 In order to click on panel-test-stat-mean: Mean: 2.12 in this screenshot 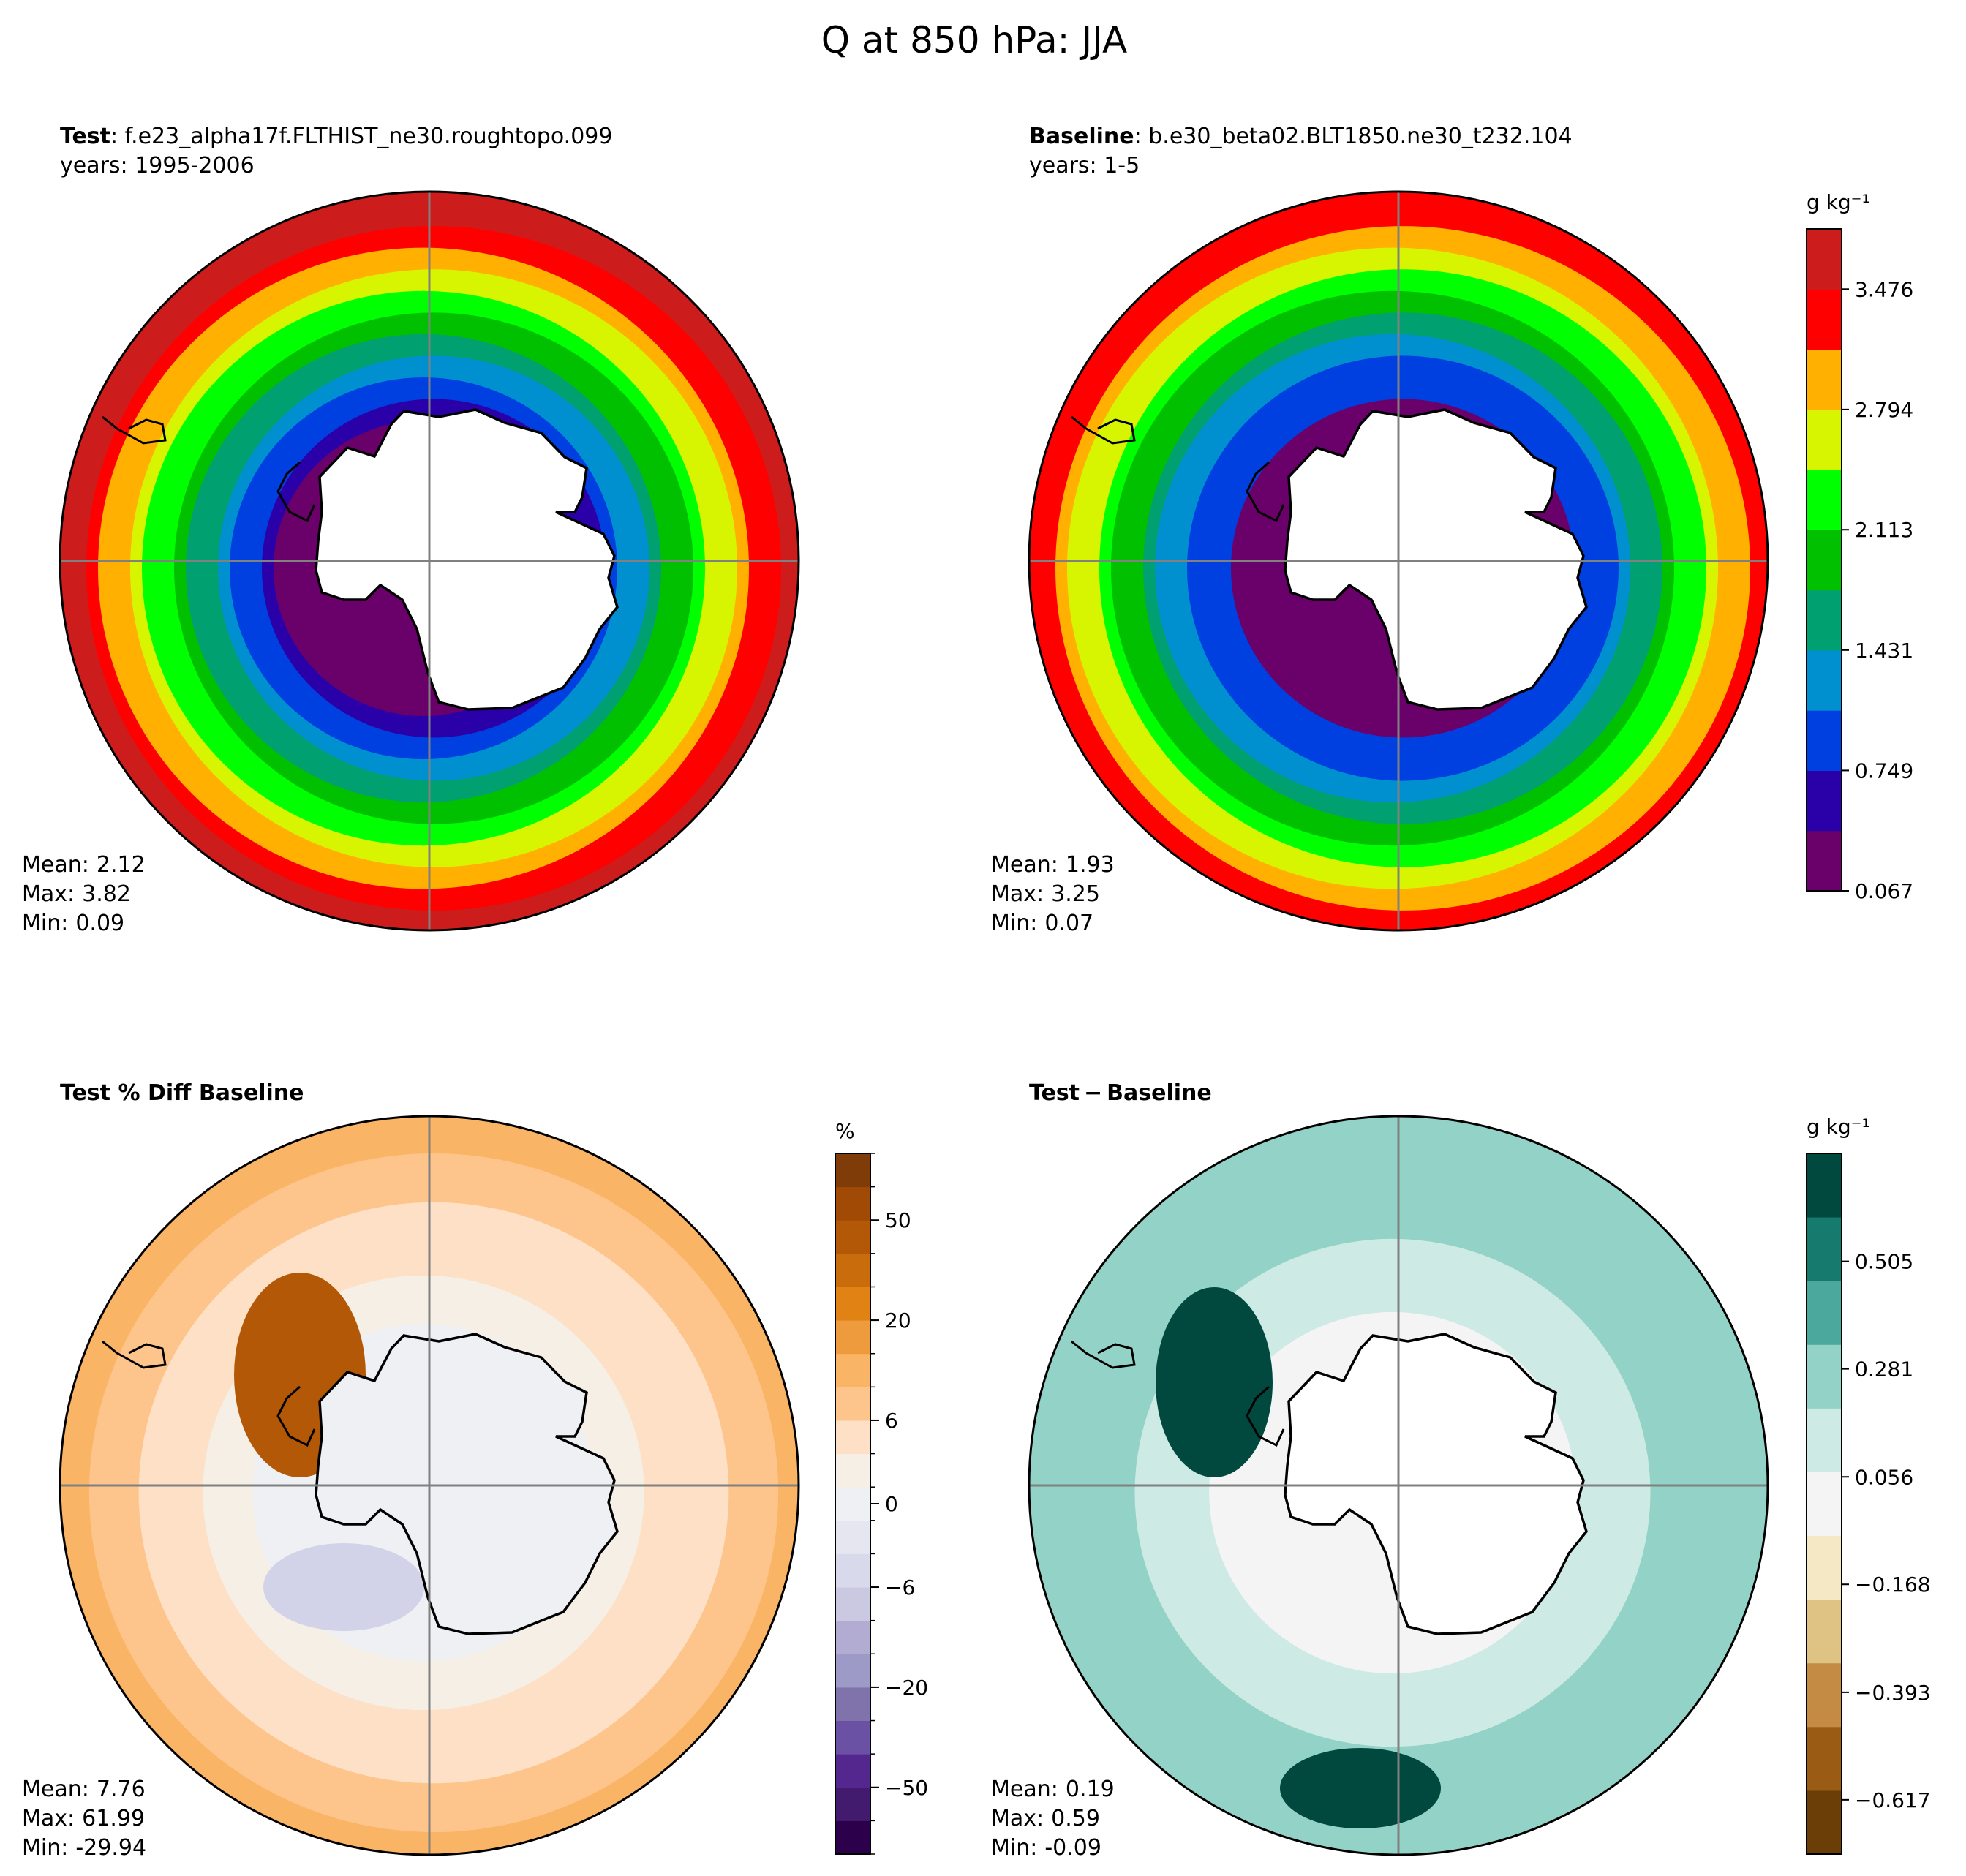, I will do `click(84, 865)`.